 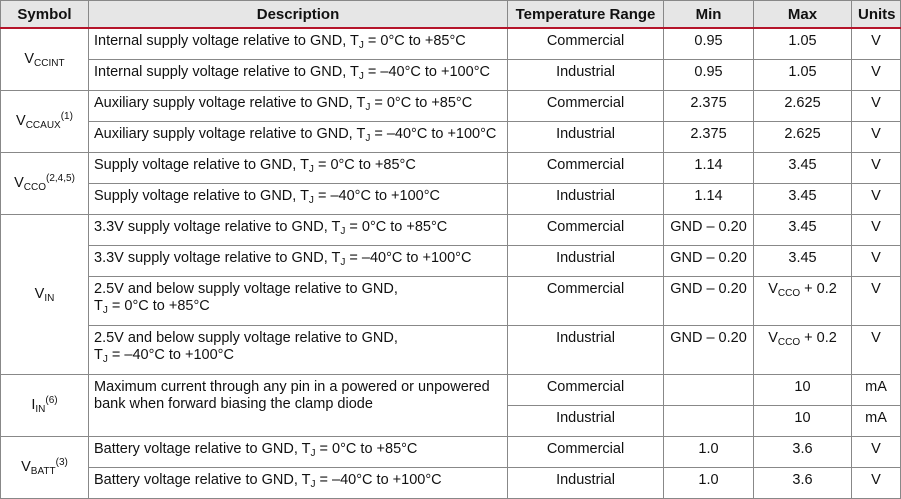 I want to click on header-units: Units, so click(x=876, y=14).